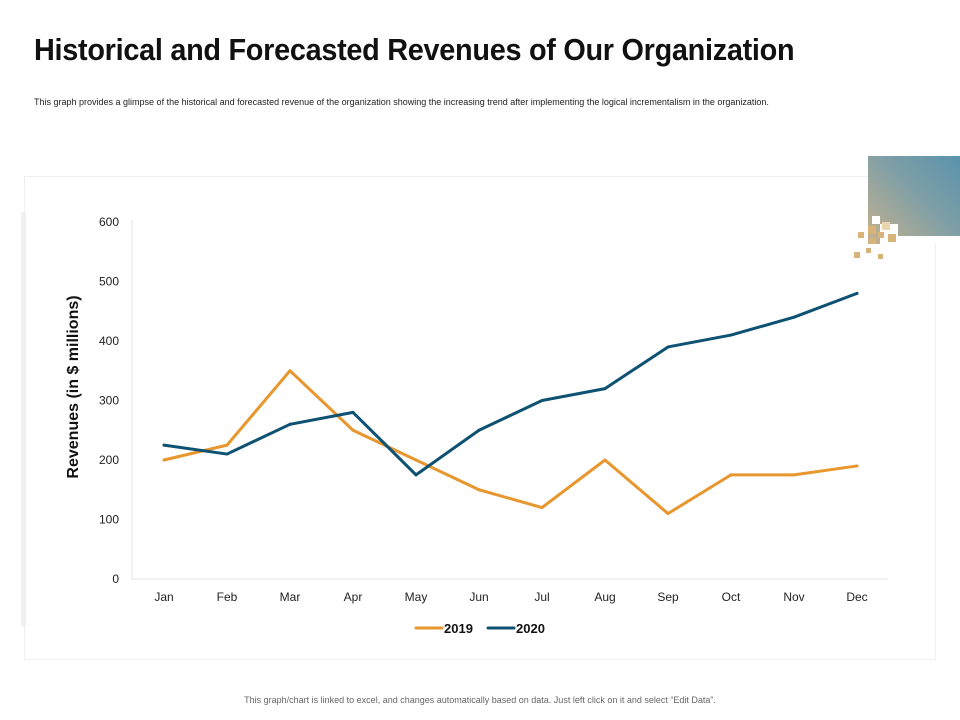 This screenshot has width=960, height=720. What do you see at coordinates (731, 475) in the screenshot?
I see `data-point-2019-oct` at bounding box center [731, 475].